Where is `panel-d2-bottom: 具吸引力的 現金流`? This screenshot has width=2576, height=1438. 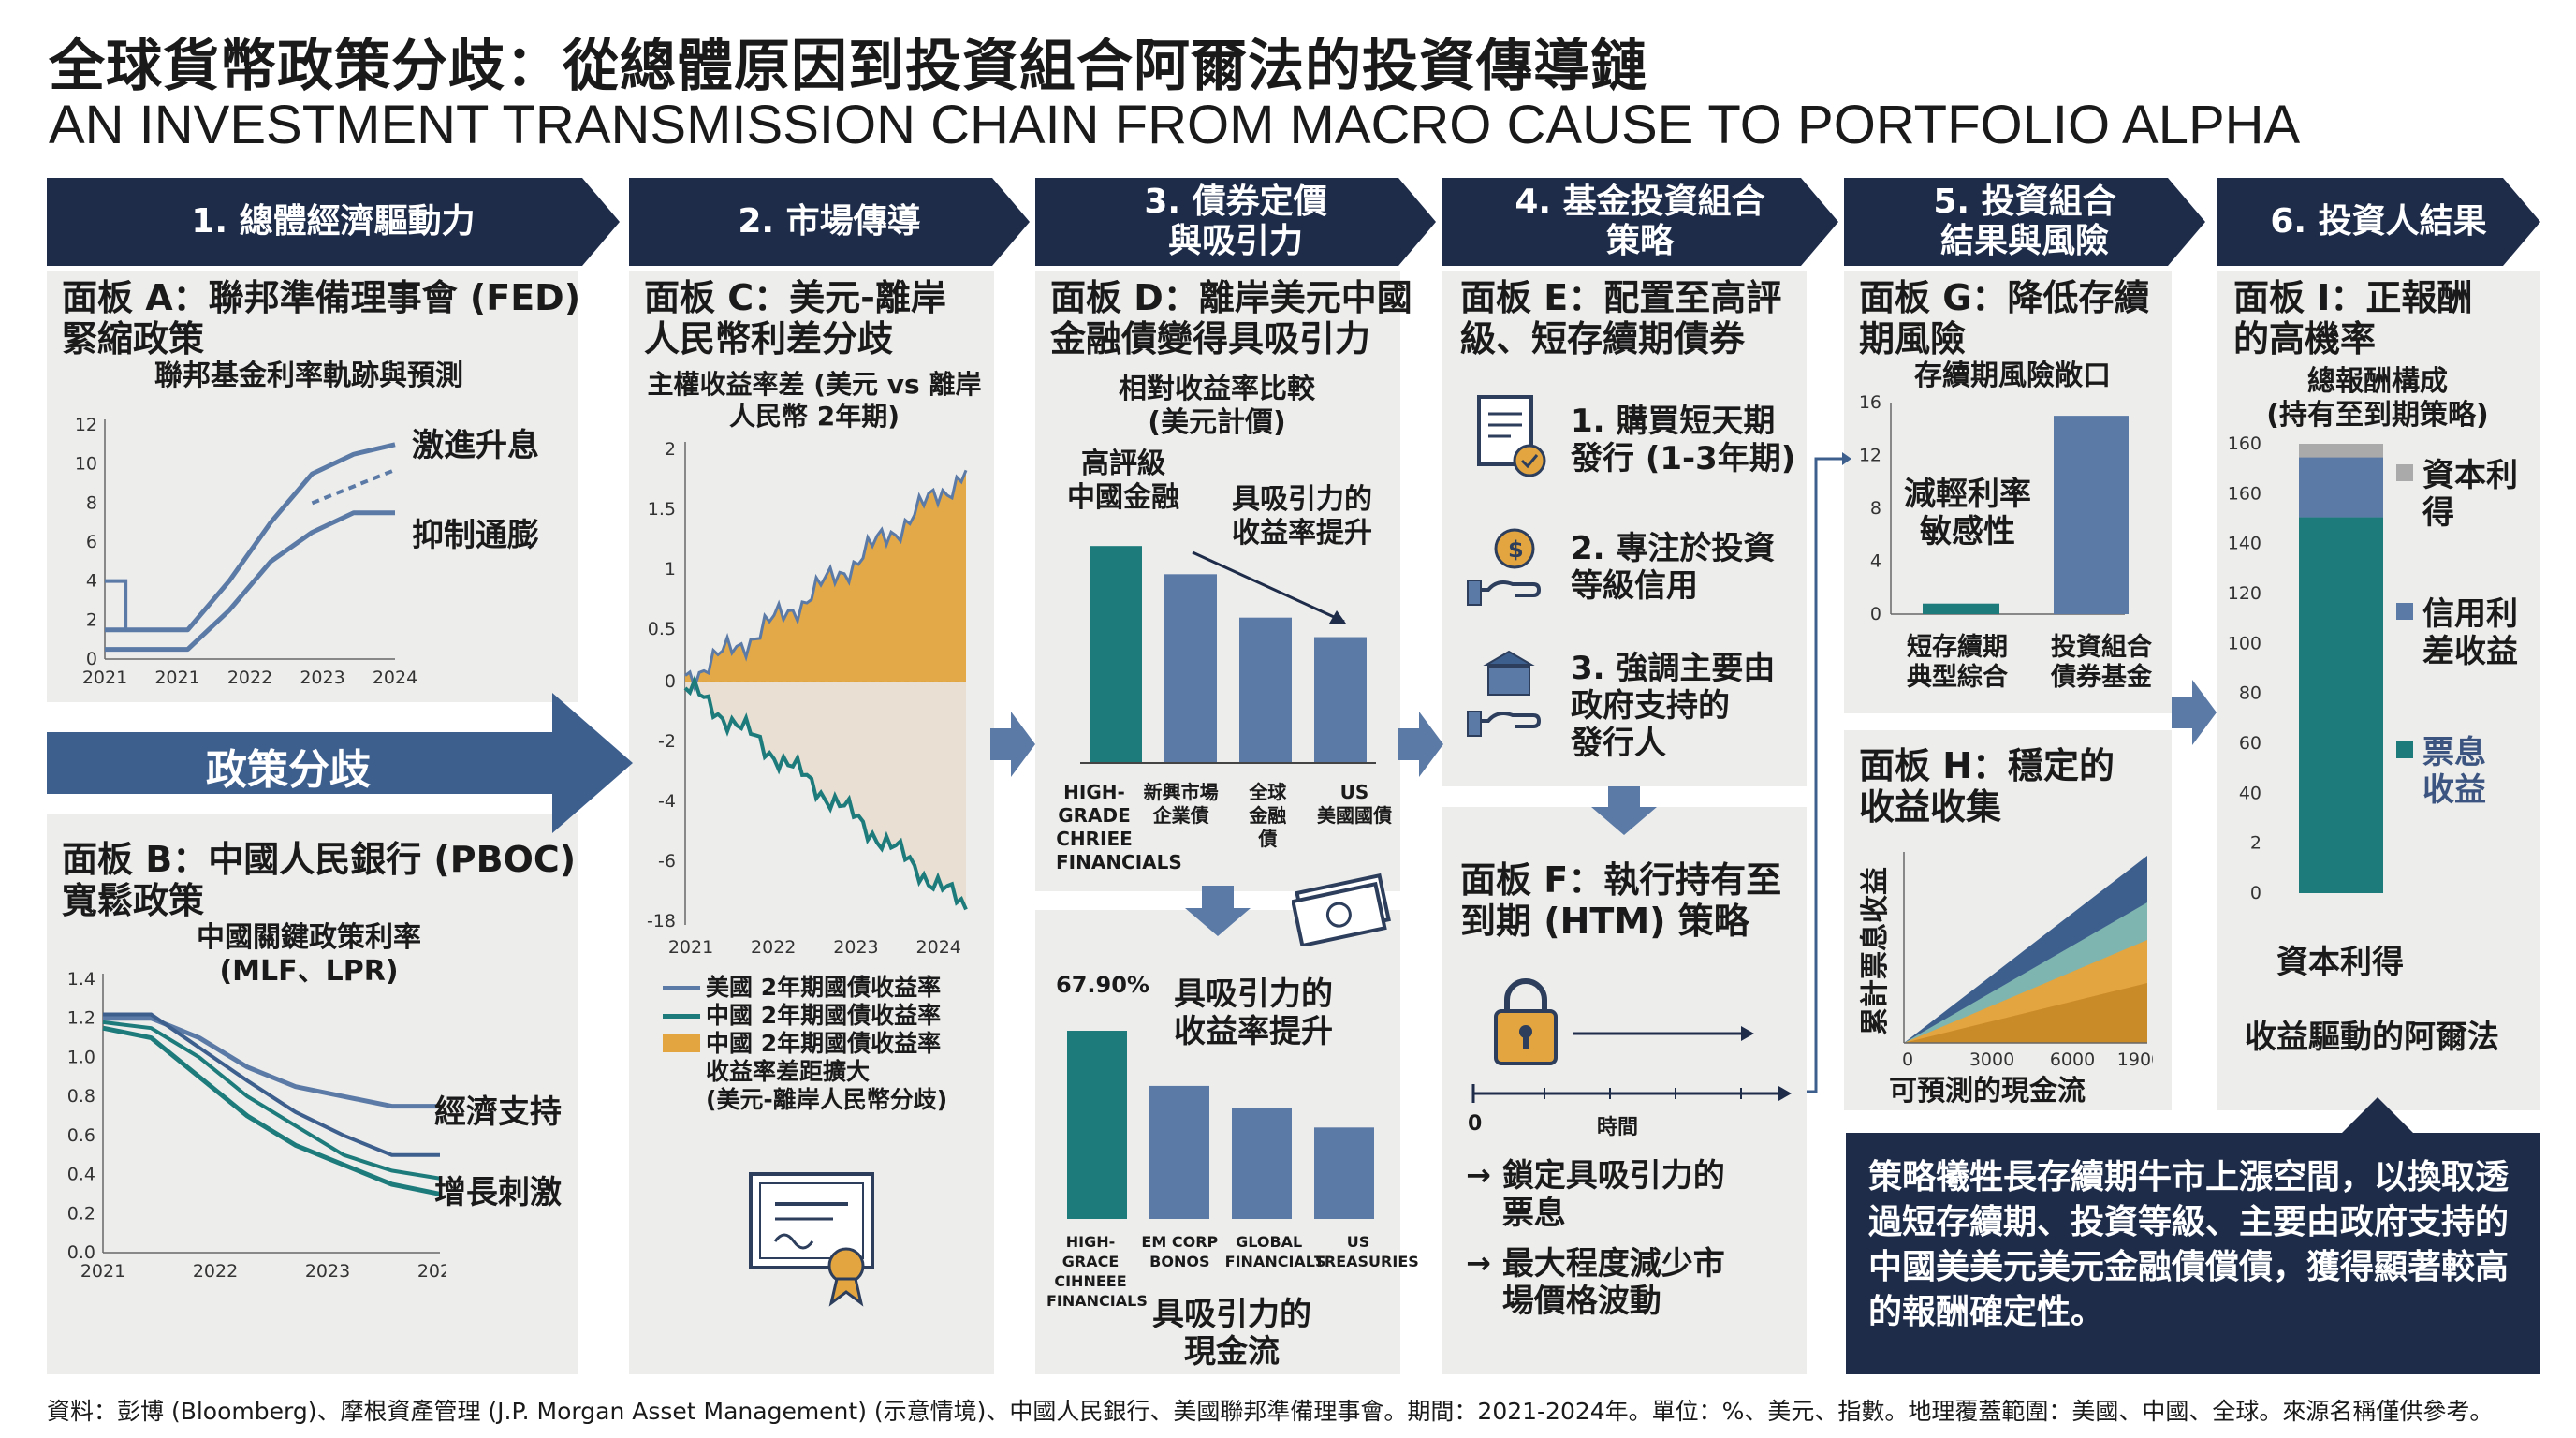 panel-d2-bottom: 具吸引力的 現金流 is located at coordinates (1231, 1333).